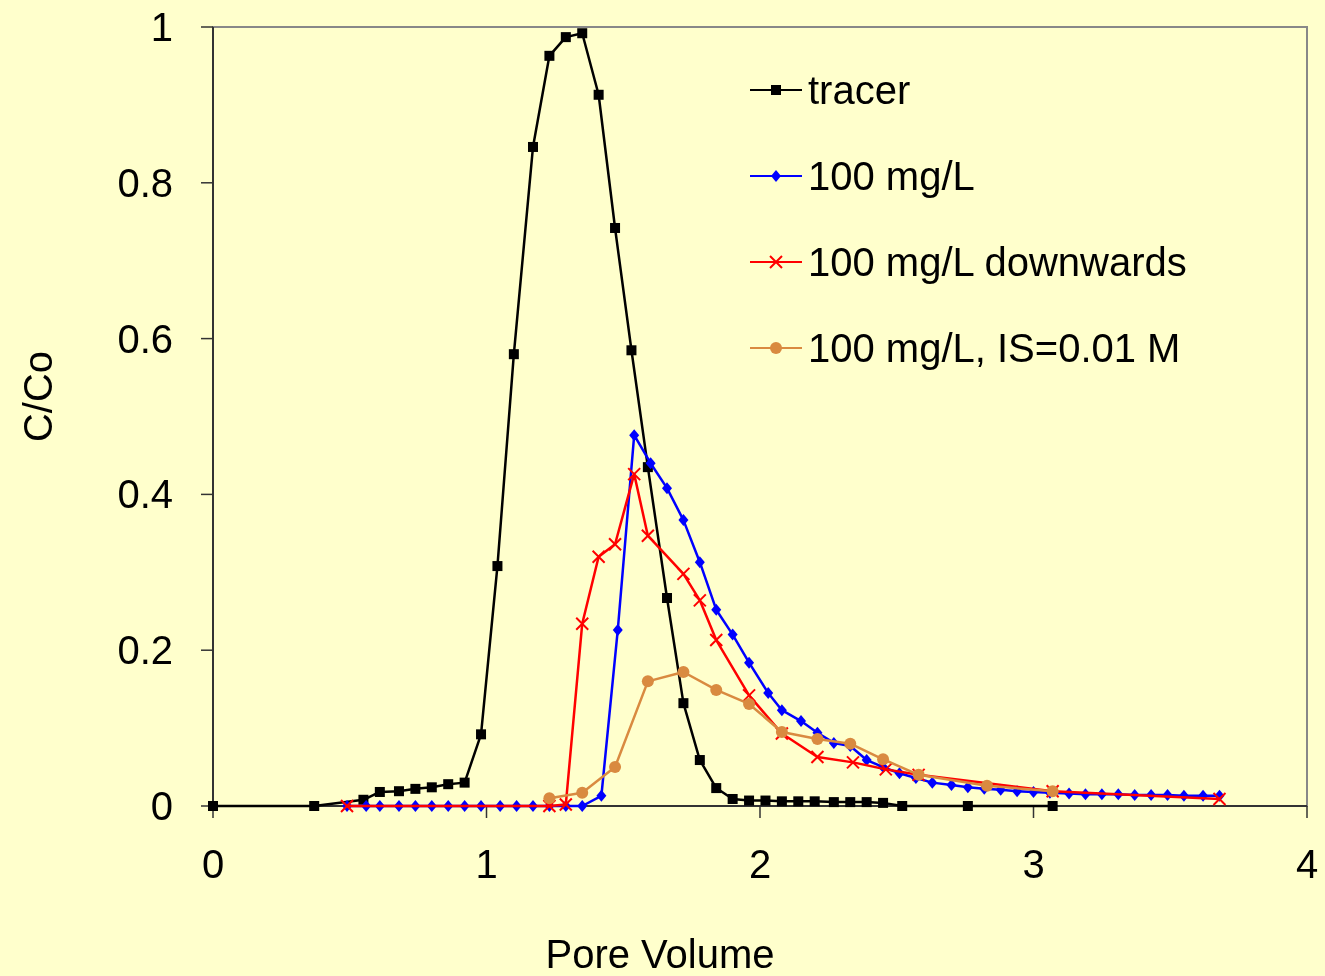 Image resolution: width=1325 pixels, height=976 pixels. I want to click on x-tick-label: 3, so click(1033, 864).